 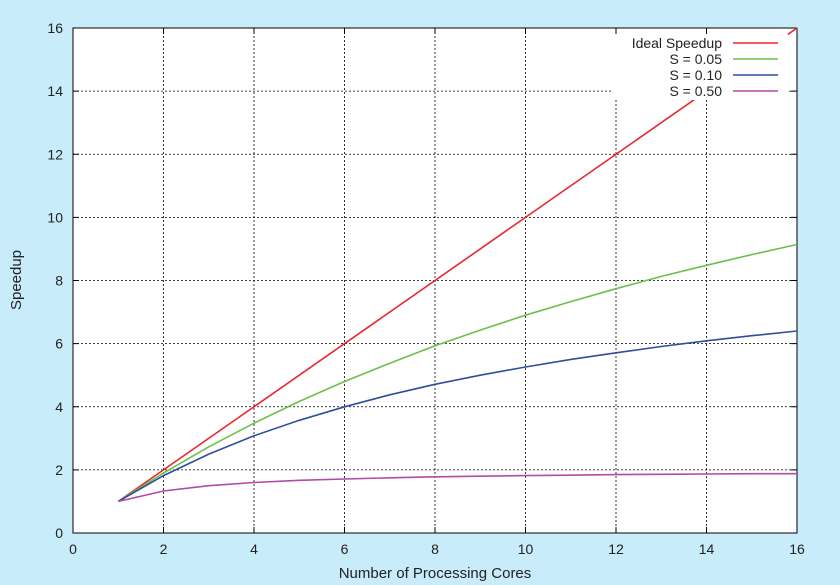 I want to click on legend-box, so click(x=700, y=67).